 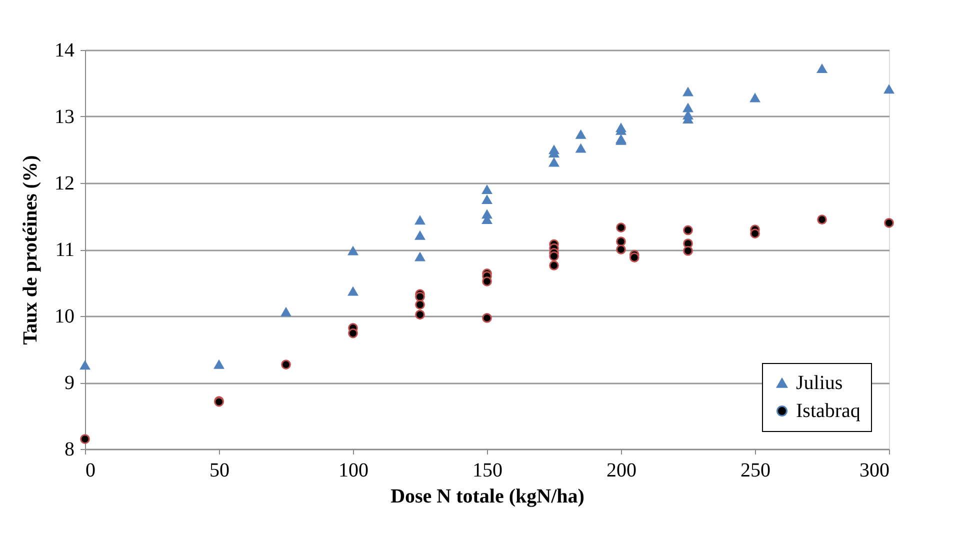 I want to click on x-tick-label: 0, so click(x=91, y=471).